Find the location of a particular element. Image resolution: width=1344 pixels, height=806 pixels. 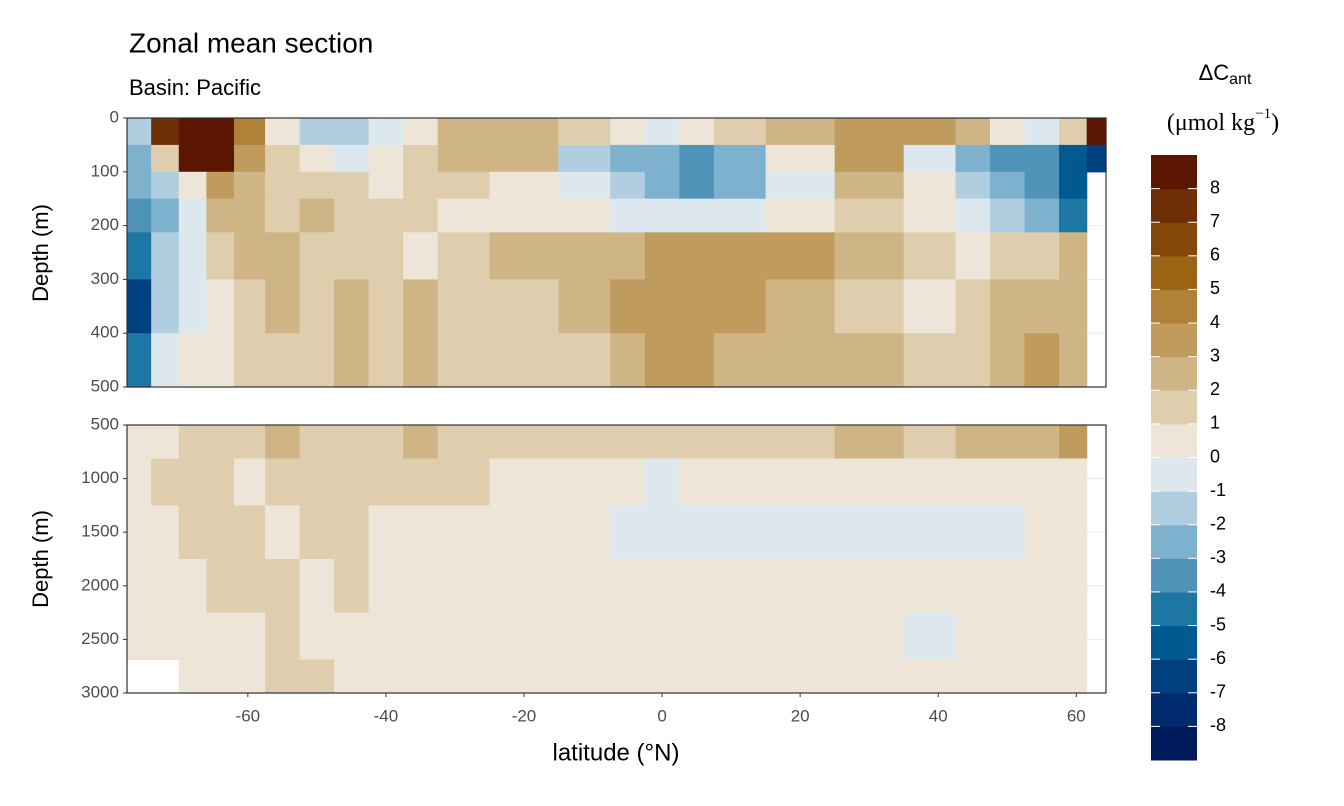

x-tick-label: -60 is located at coordinates (248, 715).